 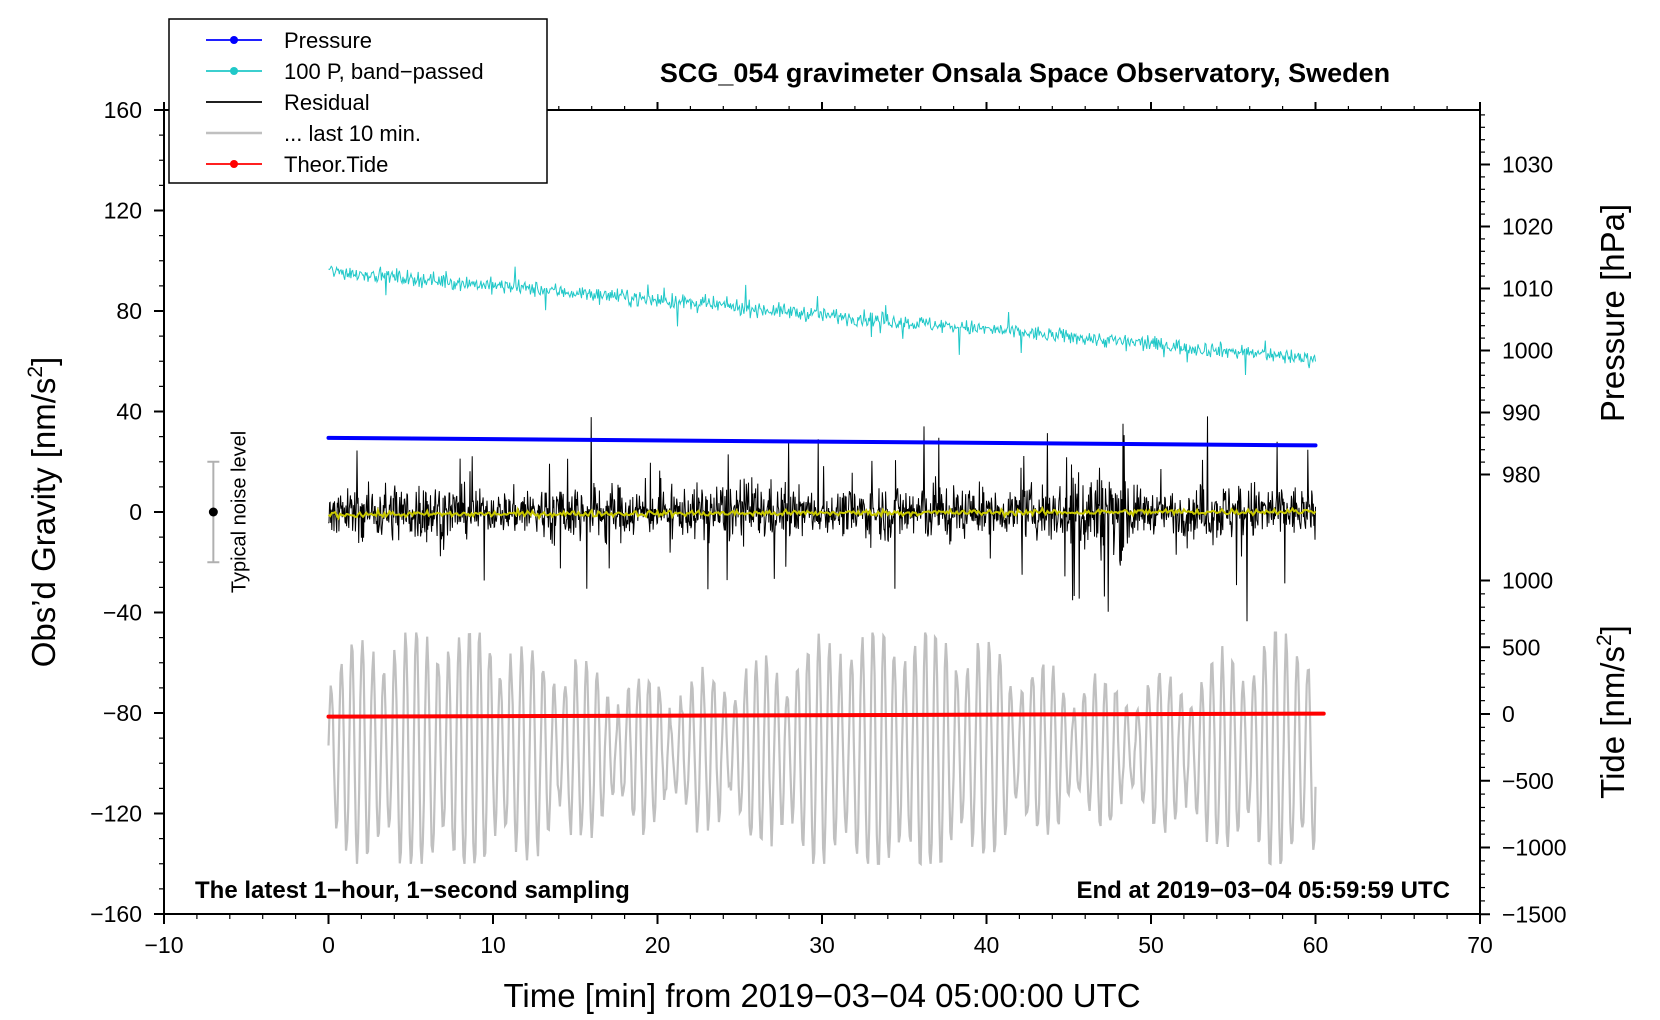 What do you see at coordinates (129, 311) in the screenshot?
I see `y-tick-label: 80` at bounding box center [129, 311].